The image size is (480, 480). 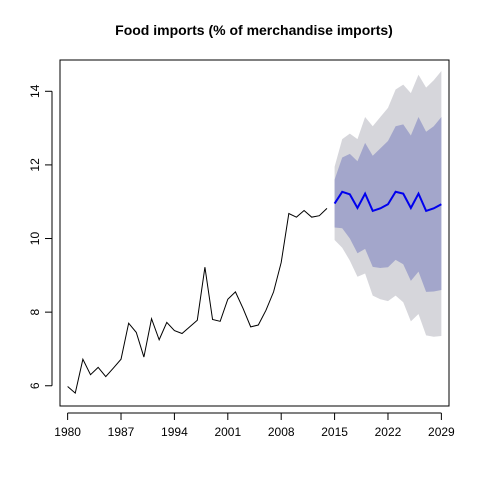 I want to click on x-tick-label: 2008, so click(x=281, y=432).